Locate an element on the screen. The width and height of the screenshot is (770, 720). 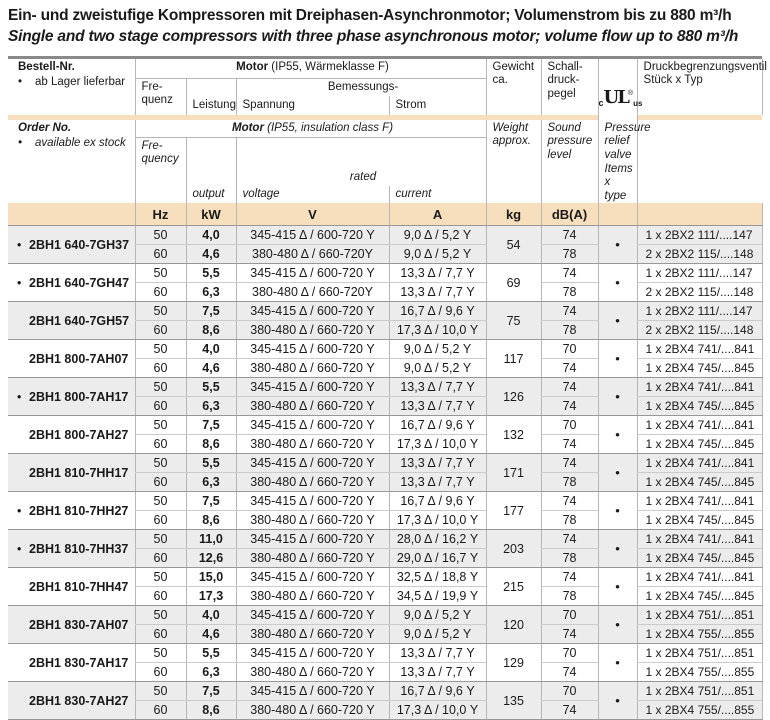
voltage-cell: 380-480 Δ / 660-720Y is located at coordinates (312, 292).